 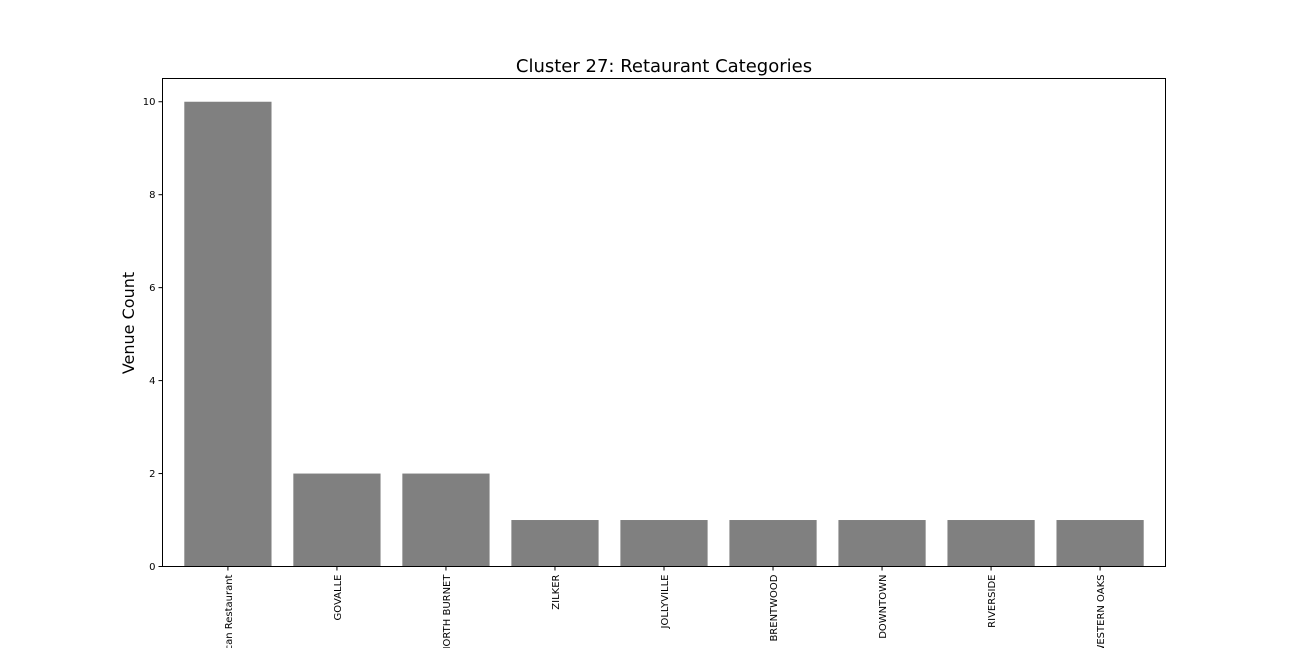 I want to click on x-tick-label: ZILKER, so click(x=556, y=591).